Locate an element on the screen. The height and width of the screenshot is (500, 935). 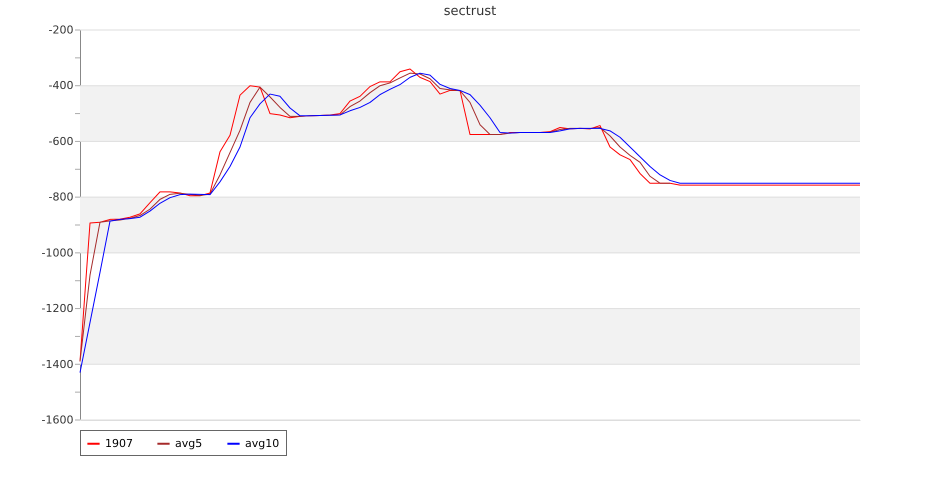
legend-label: avg10 is located at coordinates (262, 443).